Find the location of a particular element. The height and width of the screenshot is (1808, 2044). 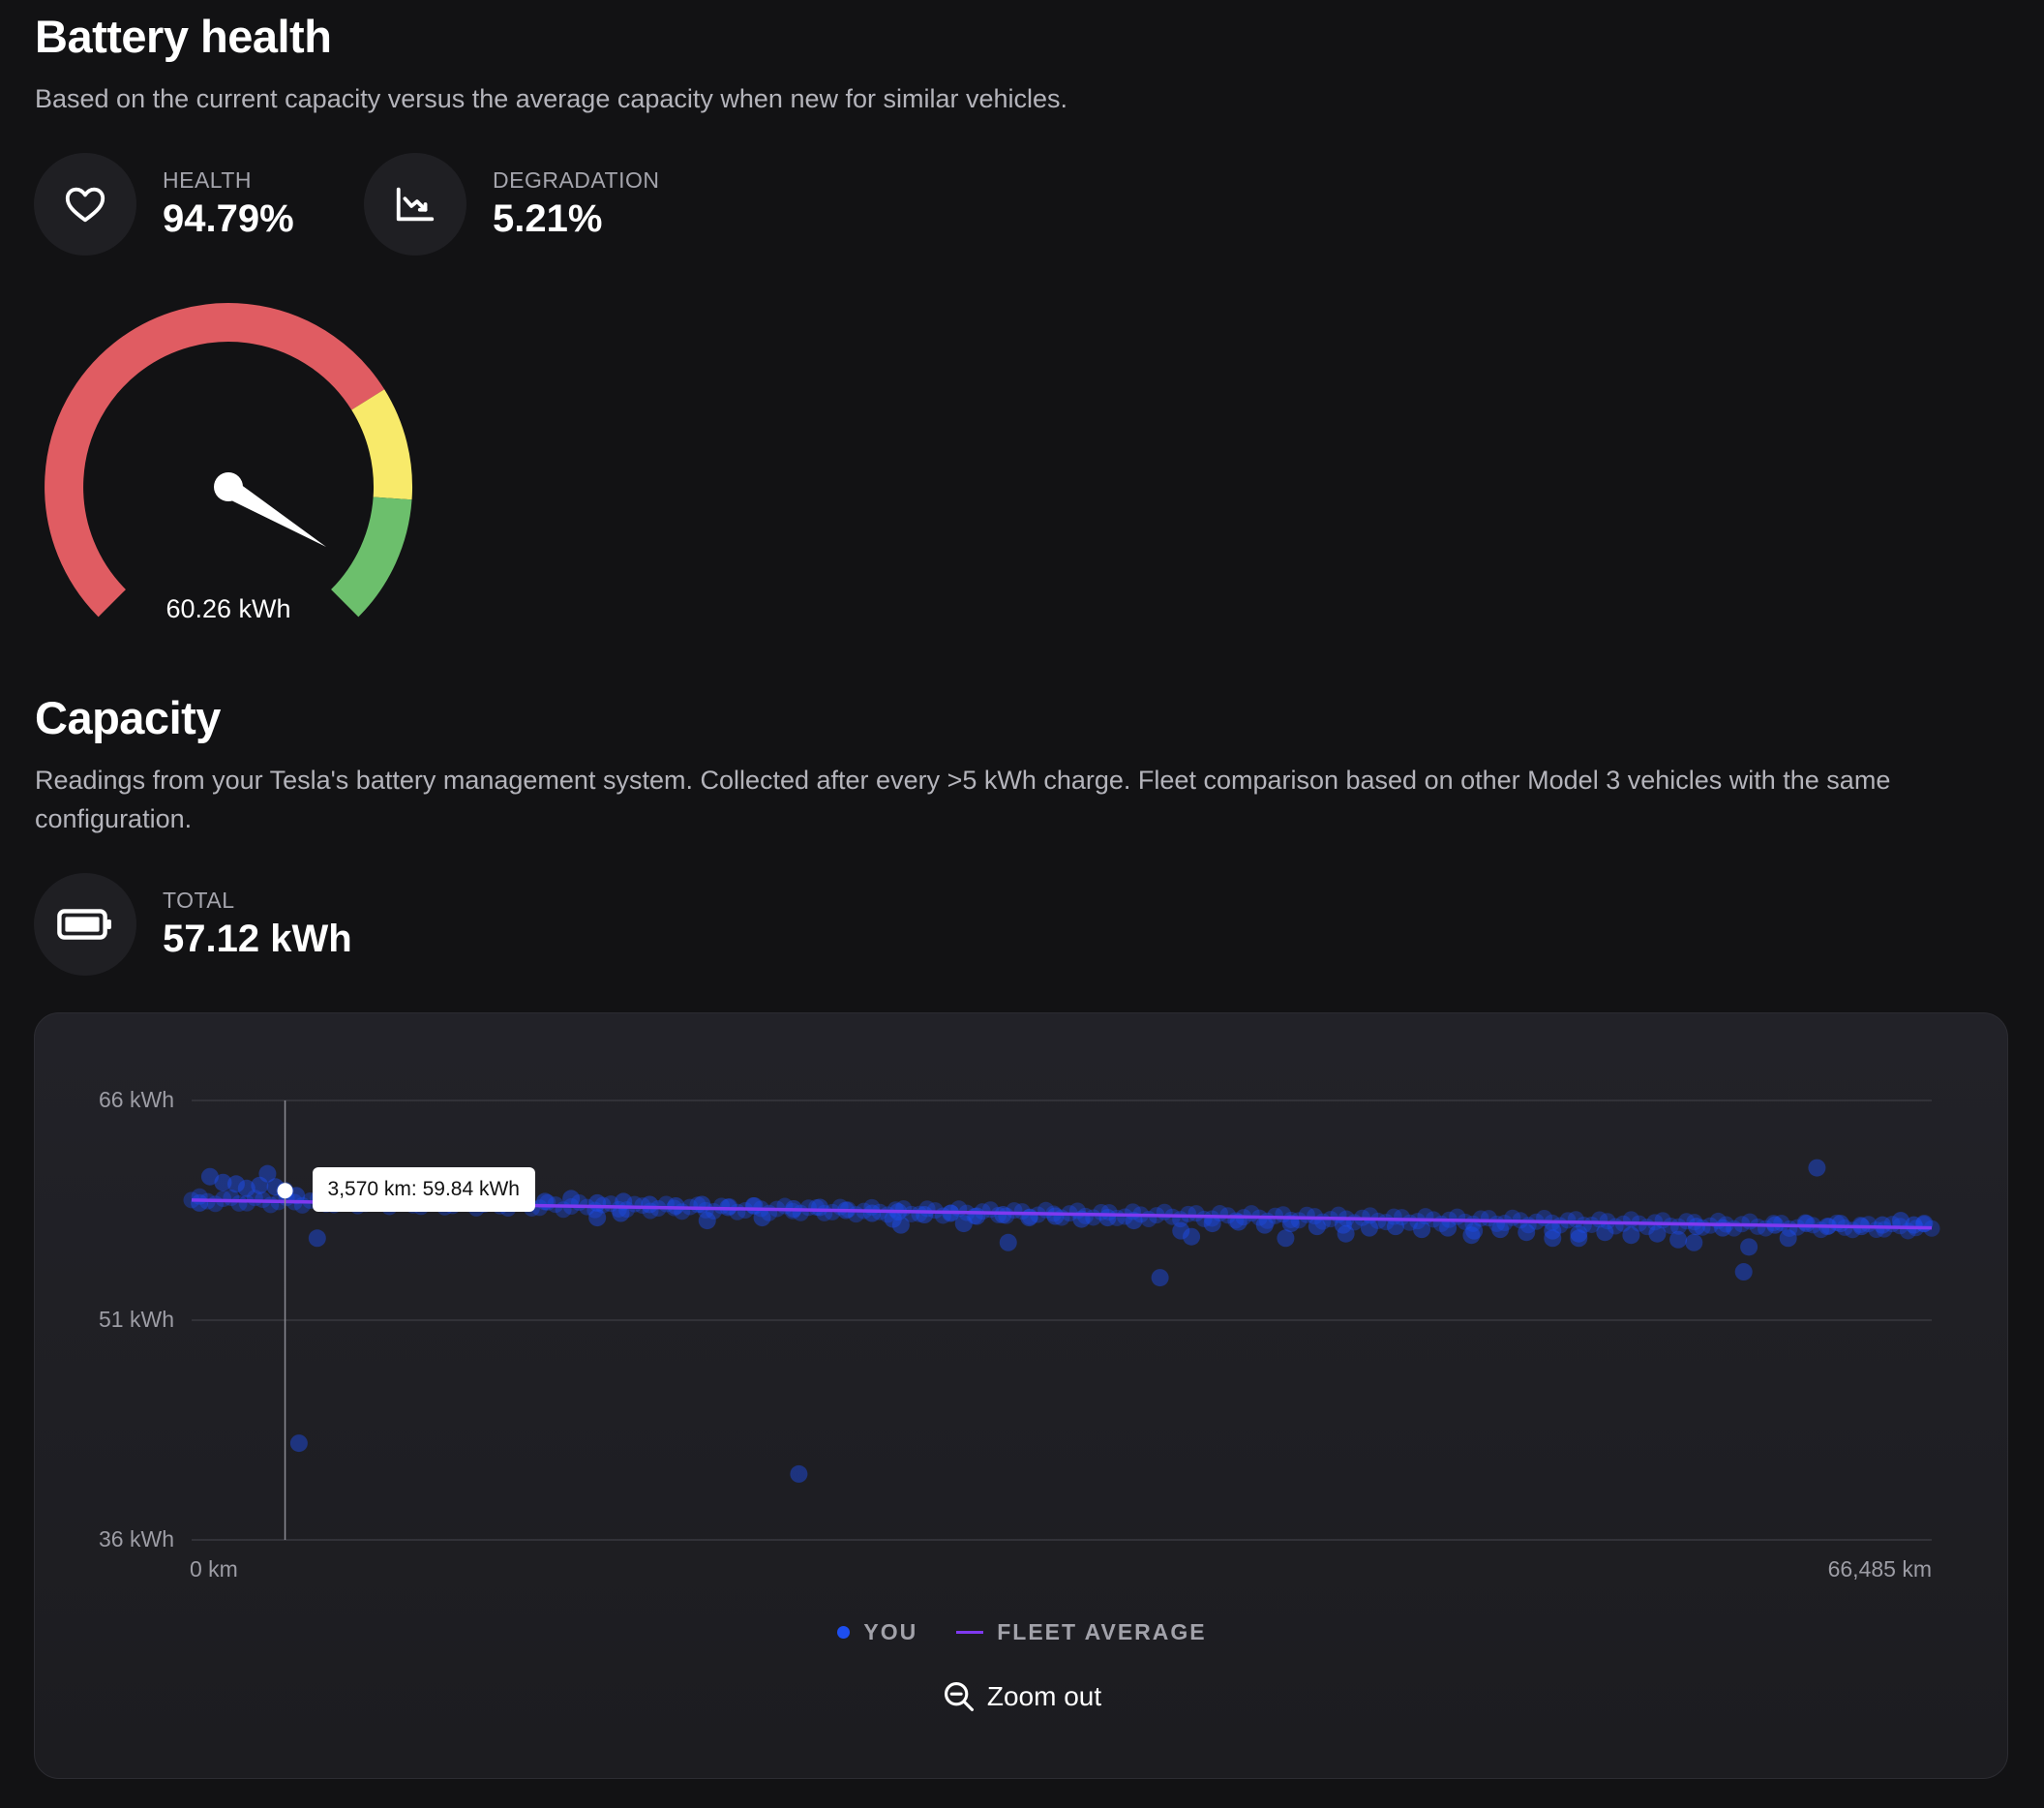

zoom-out-button: Zoom out is located at coordinates (1022, 1696).